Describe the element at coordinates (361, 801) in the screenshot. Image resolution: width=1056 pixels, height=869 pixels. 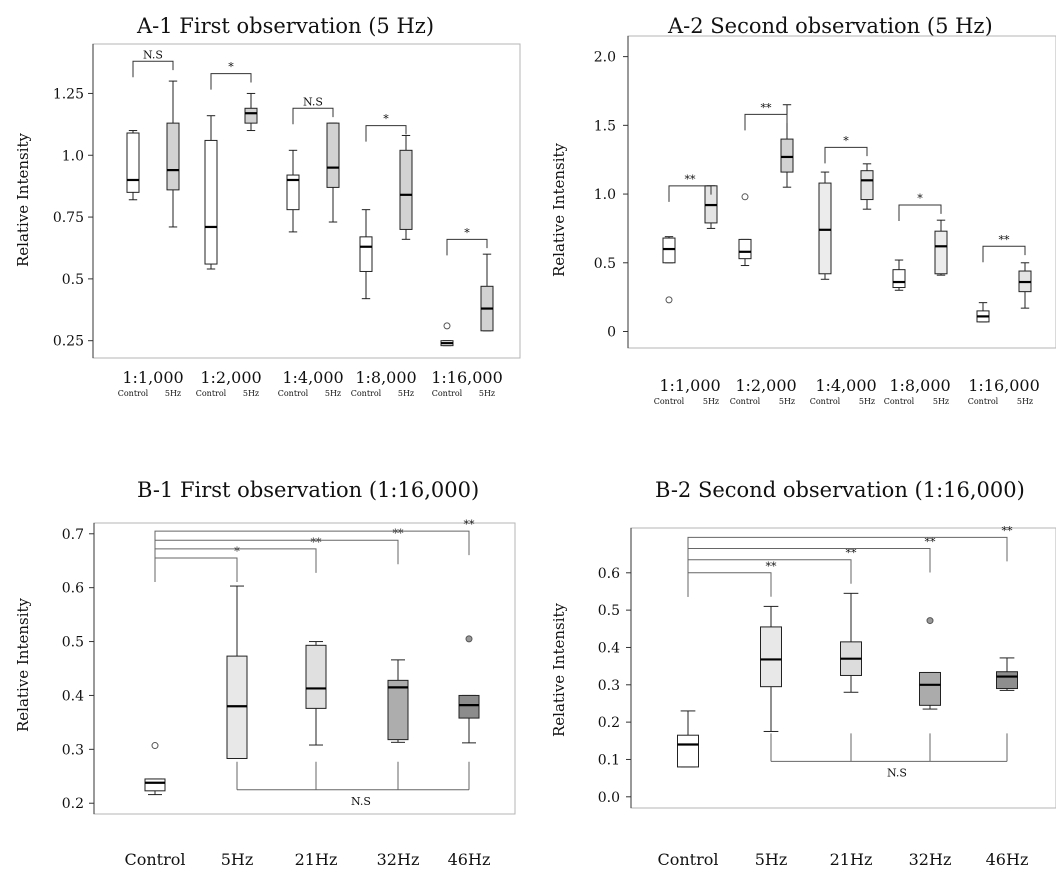
I see `ns-label: N.S` at that location.